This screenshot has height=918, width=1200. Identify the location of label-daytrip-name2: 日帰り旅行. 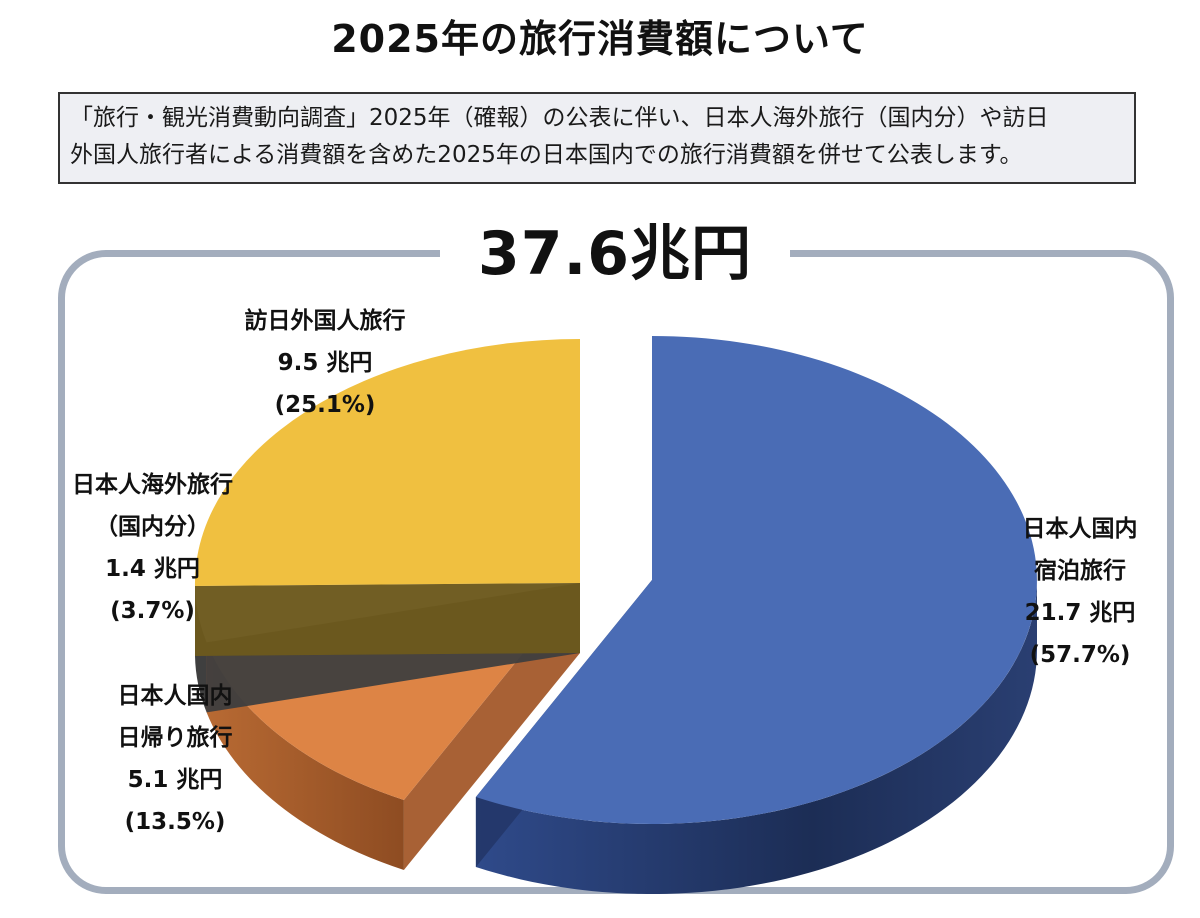
(175, 738).